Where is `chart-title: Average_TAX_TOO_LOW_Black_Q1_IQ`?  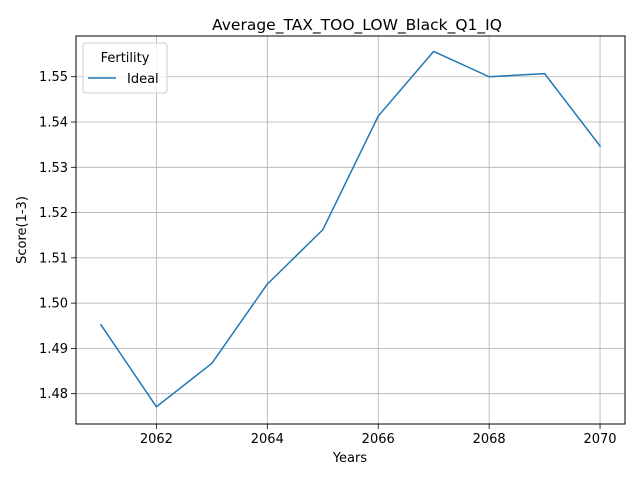 chart-title: Average_TAX_TOO_LOW_Black_Q1_IQ is located at coordinates (357, 25).